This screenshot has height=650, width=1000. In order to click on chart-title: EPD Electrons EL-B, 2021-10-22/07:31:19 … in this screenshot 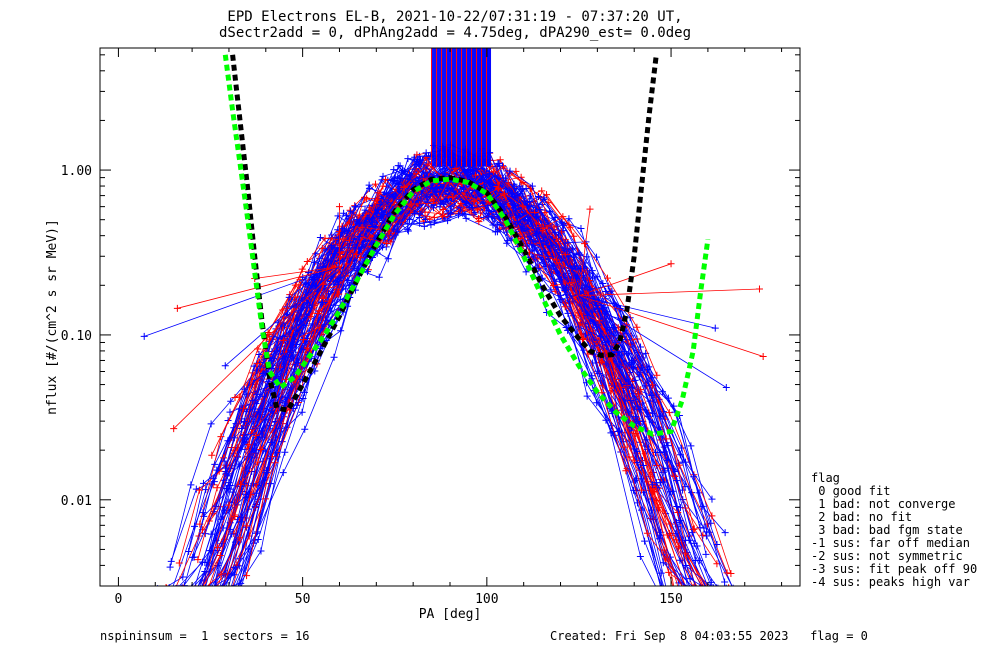, I will do `click(454, 17)`.